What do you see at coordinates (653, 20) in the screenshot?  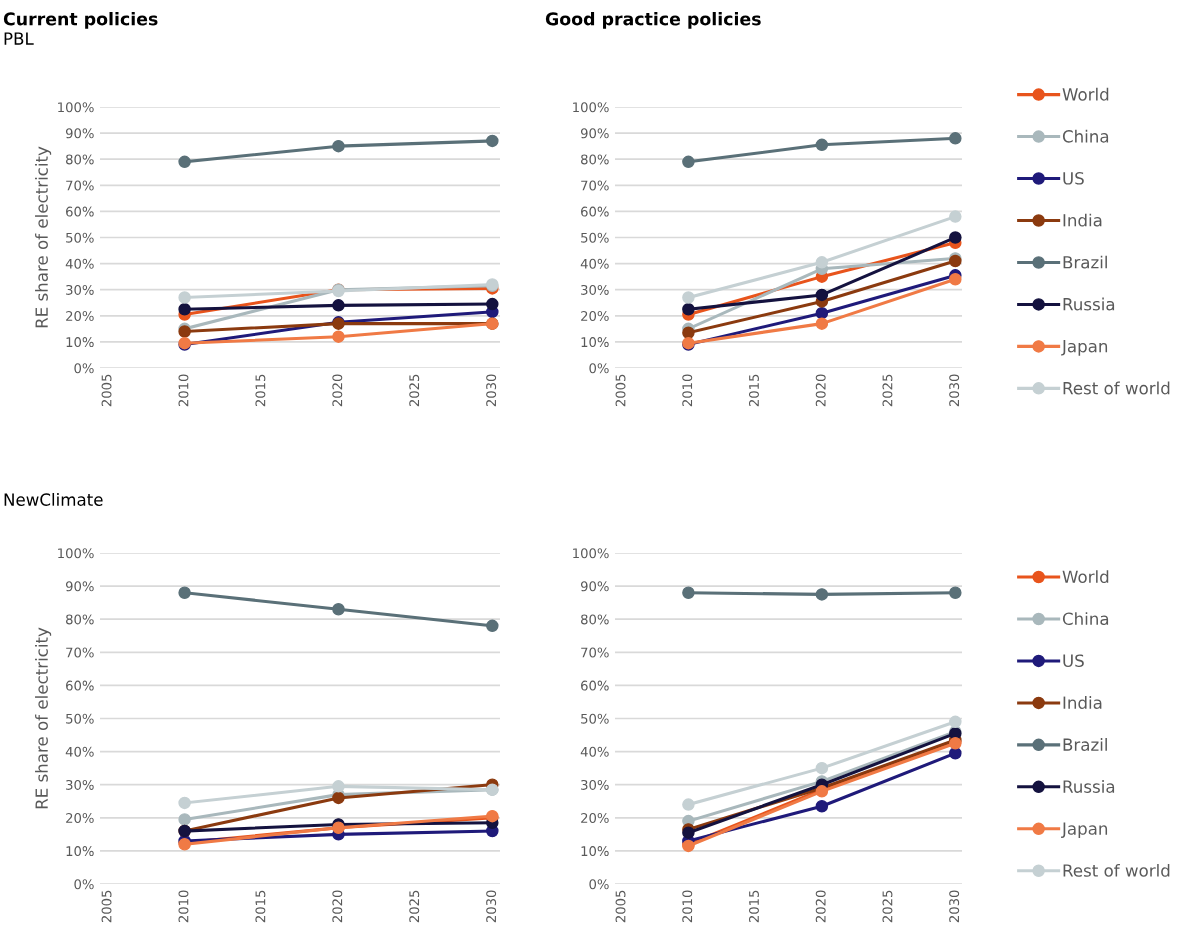 I see `chart-title: Good practice policies` at bounding box center [653, 20].